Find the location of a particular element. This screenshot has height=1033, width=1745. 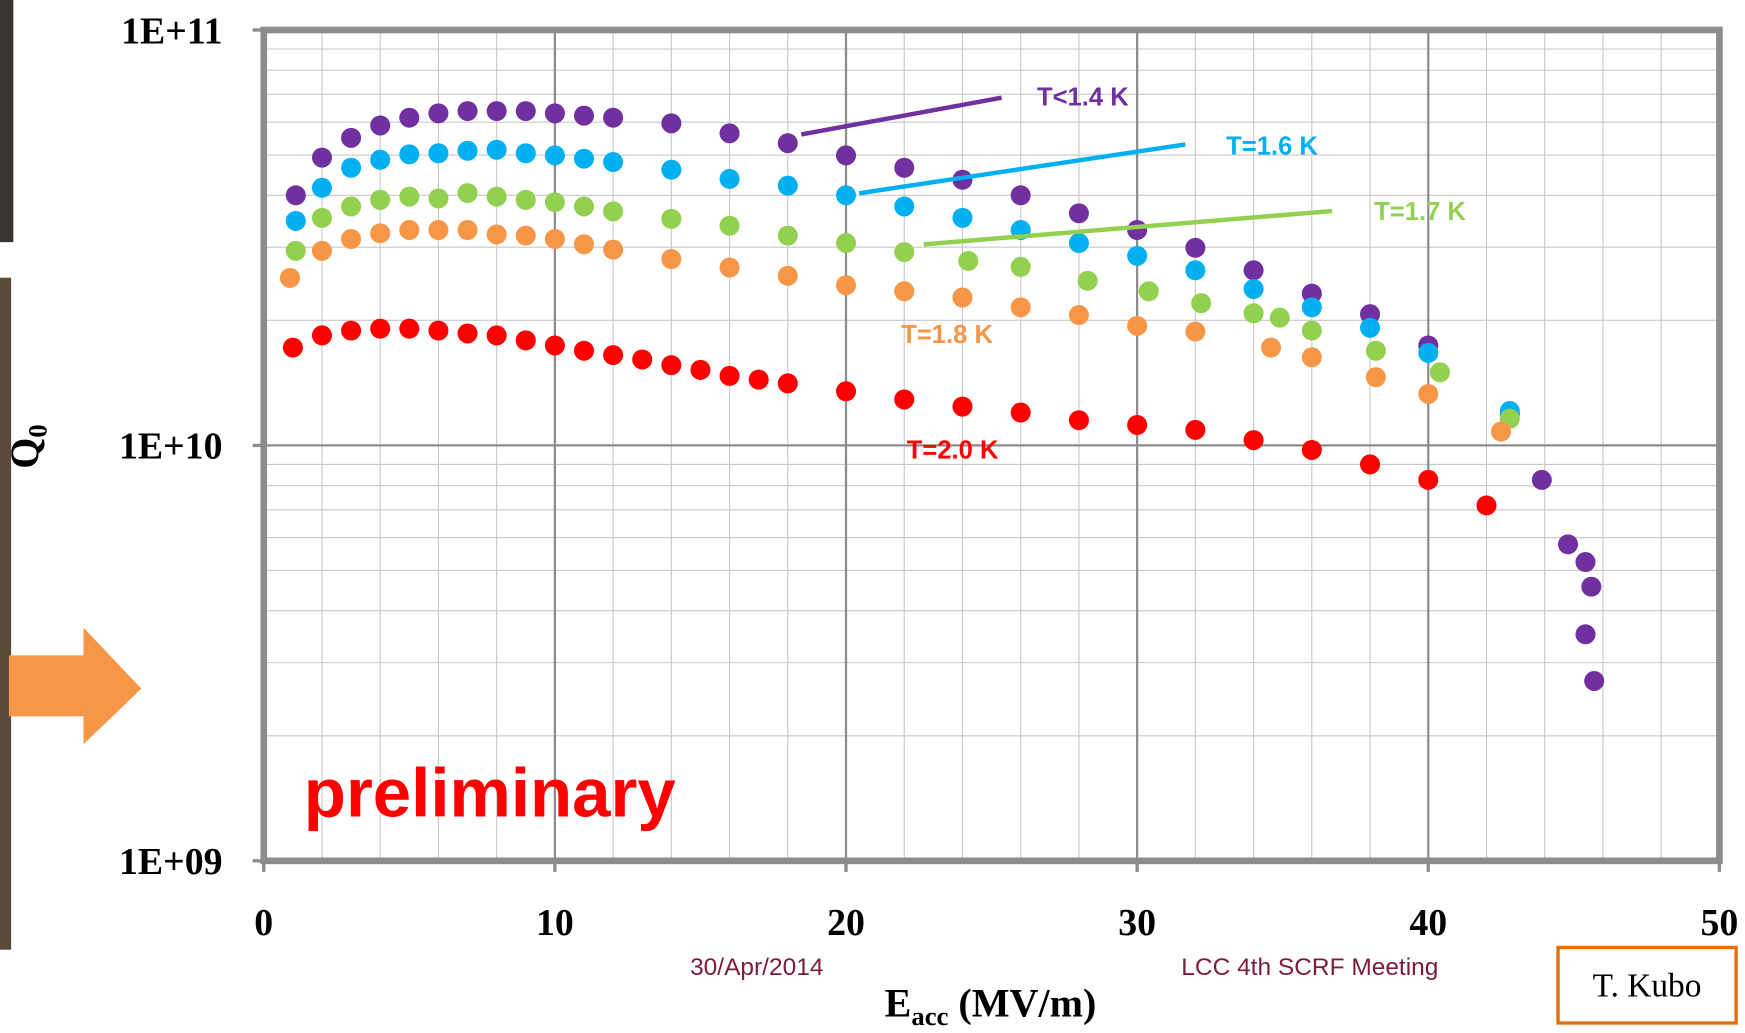

y-label-main: Q is located at coordinates (24, 453).